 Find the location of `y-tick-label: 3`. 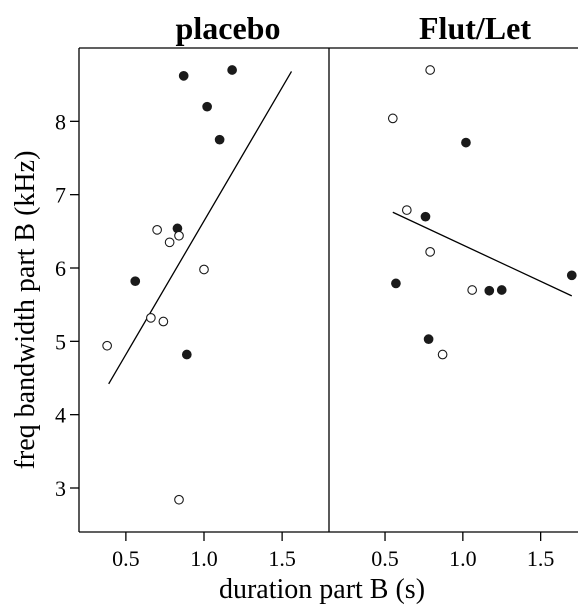

y-tick-label: 3 is located at coordinates (60, 488).